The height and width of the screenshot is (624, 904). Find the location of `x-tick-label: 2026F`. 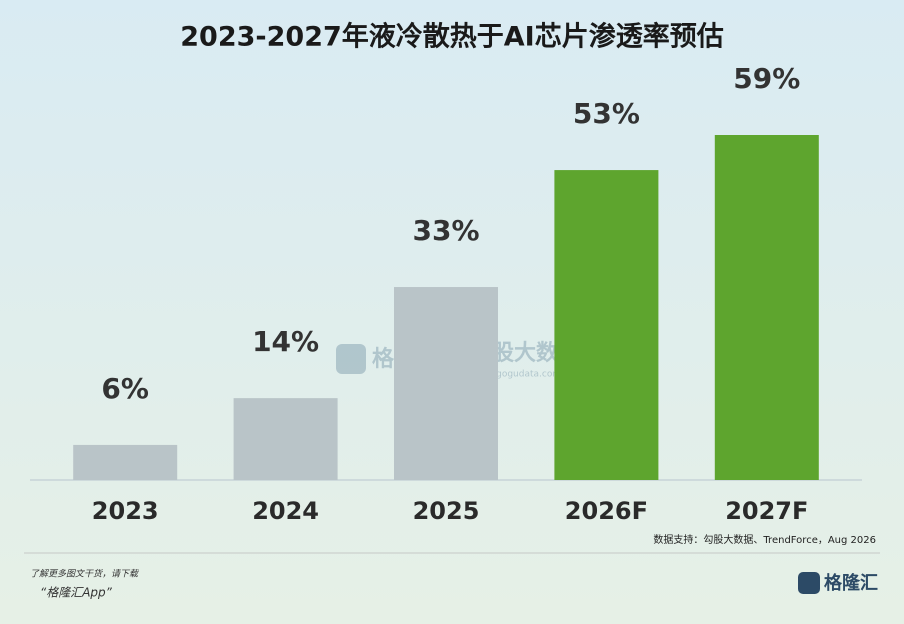

x-tick-label: 2026F is located at coordinates (606, 511).